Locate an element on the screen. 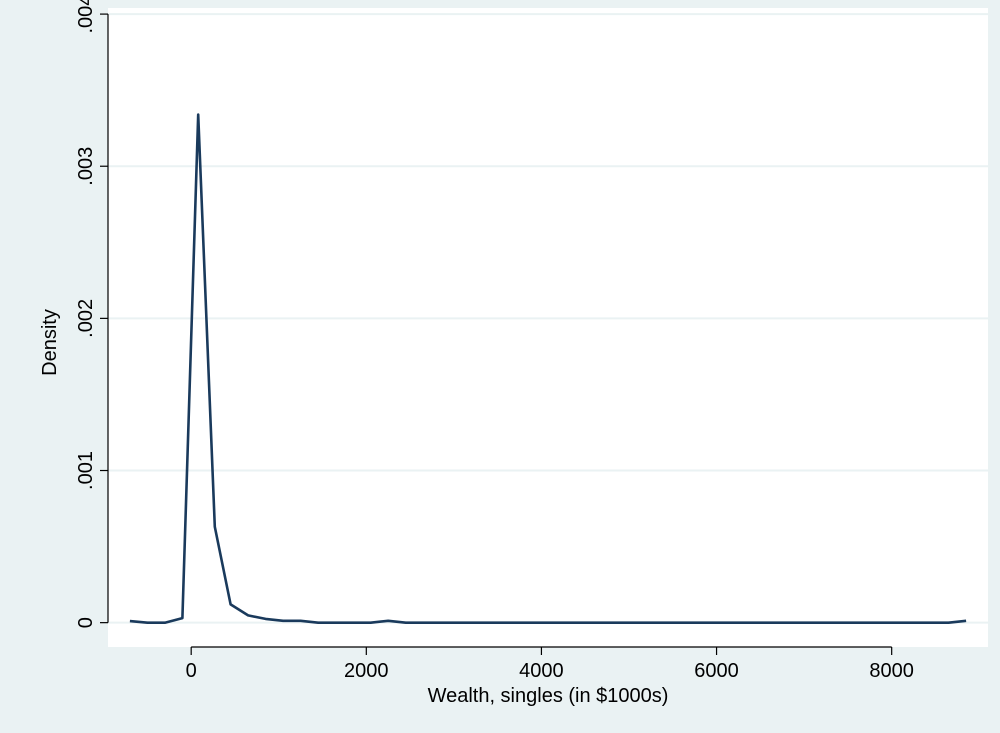 The height and width of the screenshot is (733, 1000). x-tick-label: 4000 is located at coordinates (541, 671).